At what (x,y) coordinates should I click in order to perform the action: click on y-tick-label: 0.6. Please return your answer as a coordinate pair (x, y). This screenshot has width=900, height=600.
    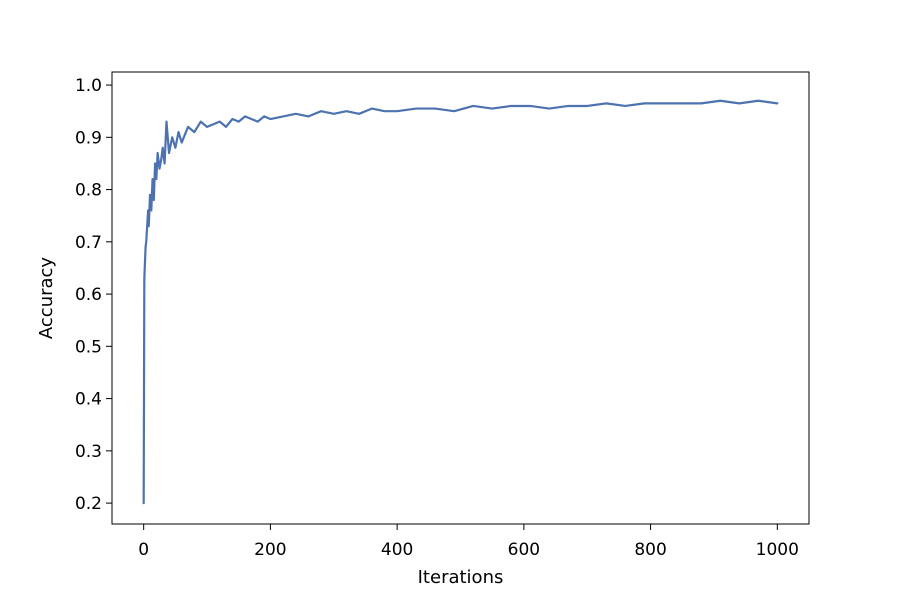
    Looking at the image, I should click on (88, 295).